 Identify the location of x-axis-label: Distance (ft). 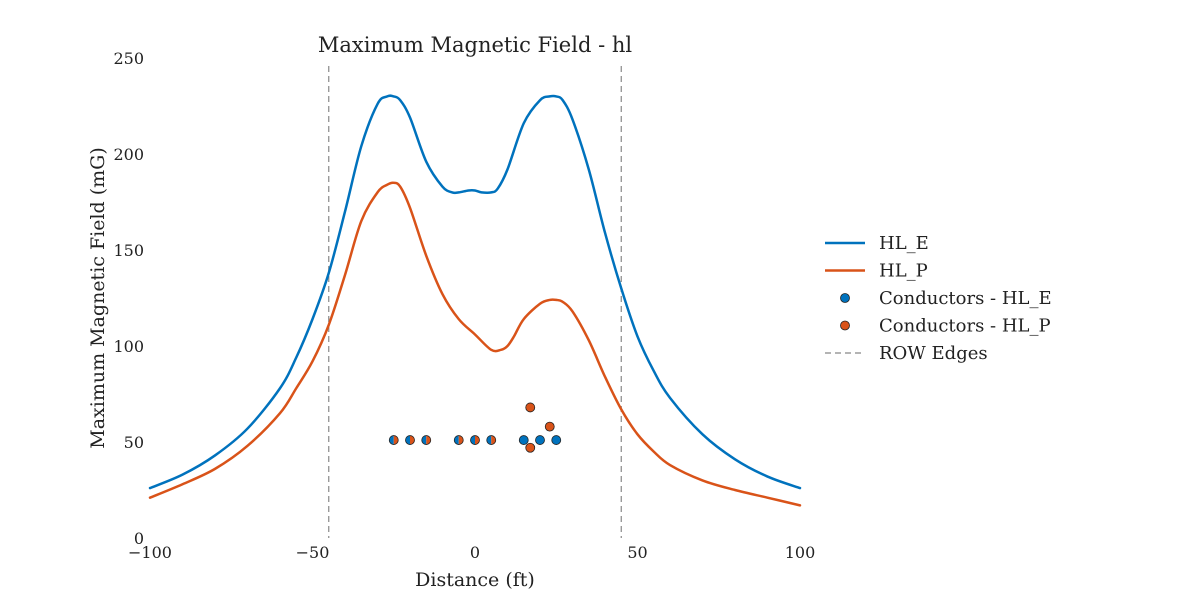
(475, 580).